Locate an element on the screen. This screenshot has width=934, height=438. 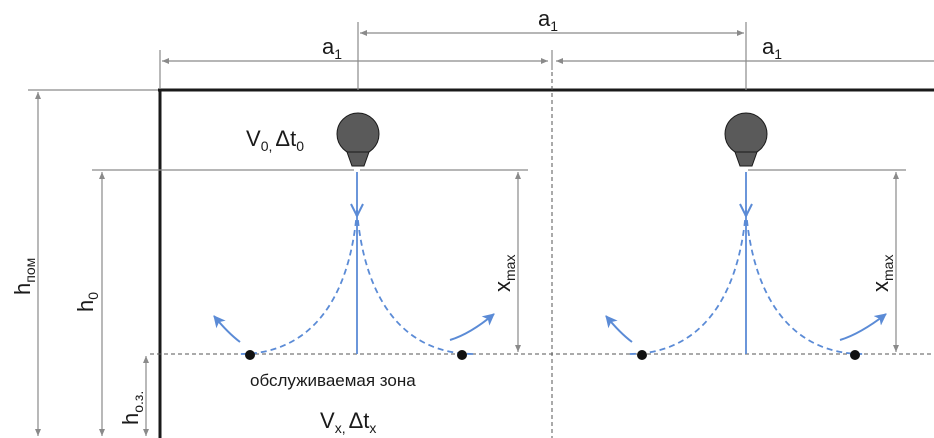
airflow-jet-left is located at coordinates (354, 263).